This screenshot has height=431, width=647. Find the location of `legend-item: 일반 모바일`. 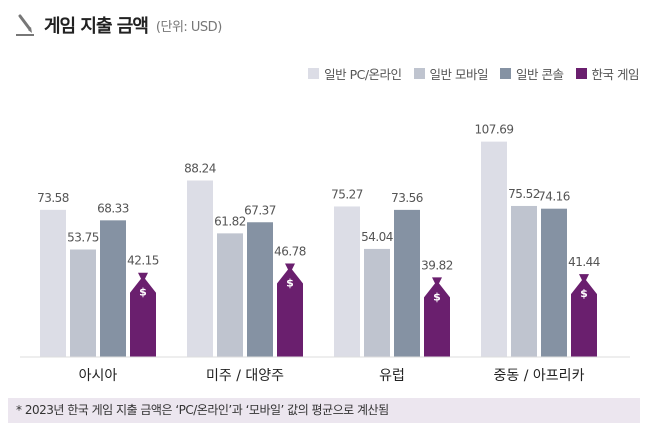

legend-item: 일반 모바일 is located at coordinates (451, 73).